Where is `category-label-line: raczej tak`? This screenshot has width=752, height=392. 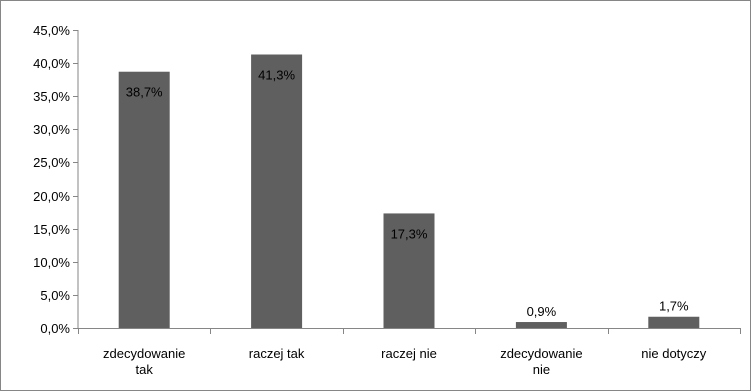 category-label-line: raczej tak is located at coordinates (277, 353).